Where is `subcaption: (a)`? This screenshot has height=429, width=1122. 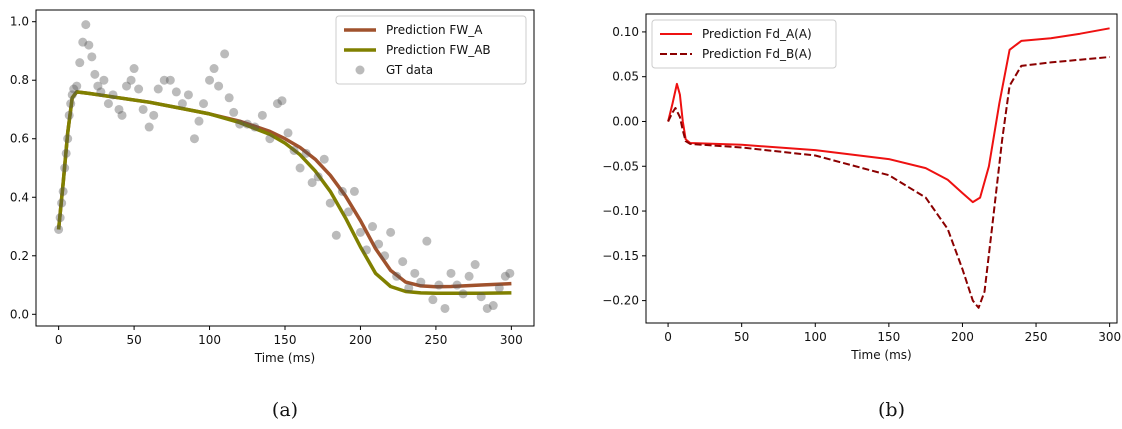
subcaption: (a) is located at coordinates (285, 410).